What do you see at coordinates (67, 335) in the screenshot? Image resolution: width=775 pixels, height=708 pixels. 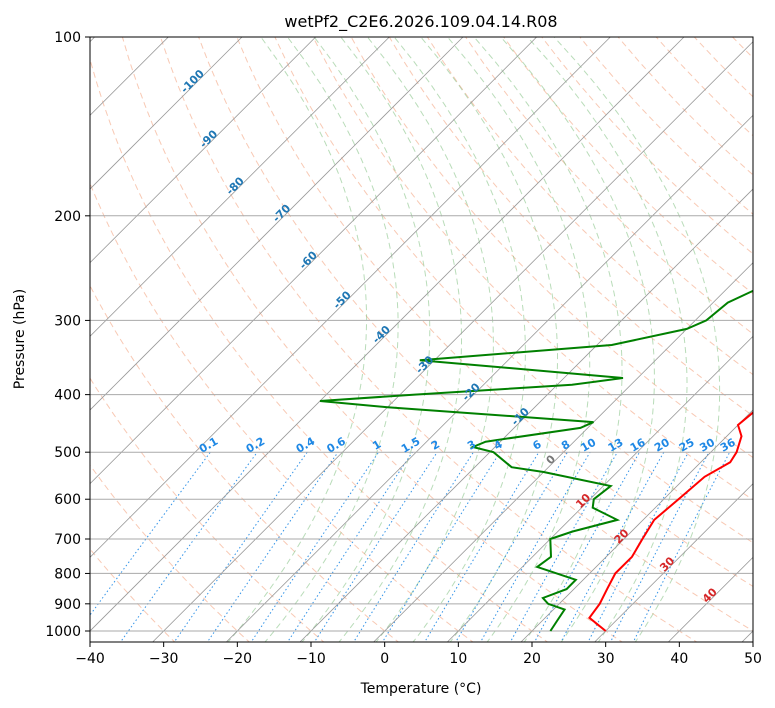 I see `y-axis: 1000 900 800 700 600 500 400 300 200 100` at bounding box center [67, 335].